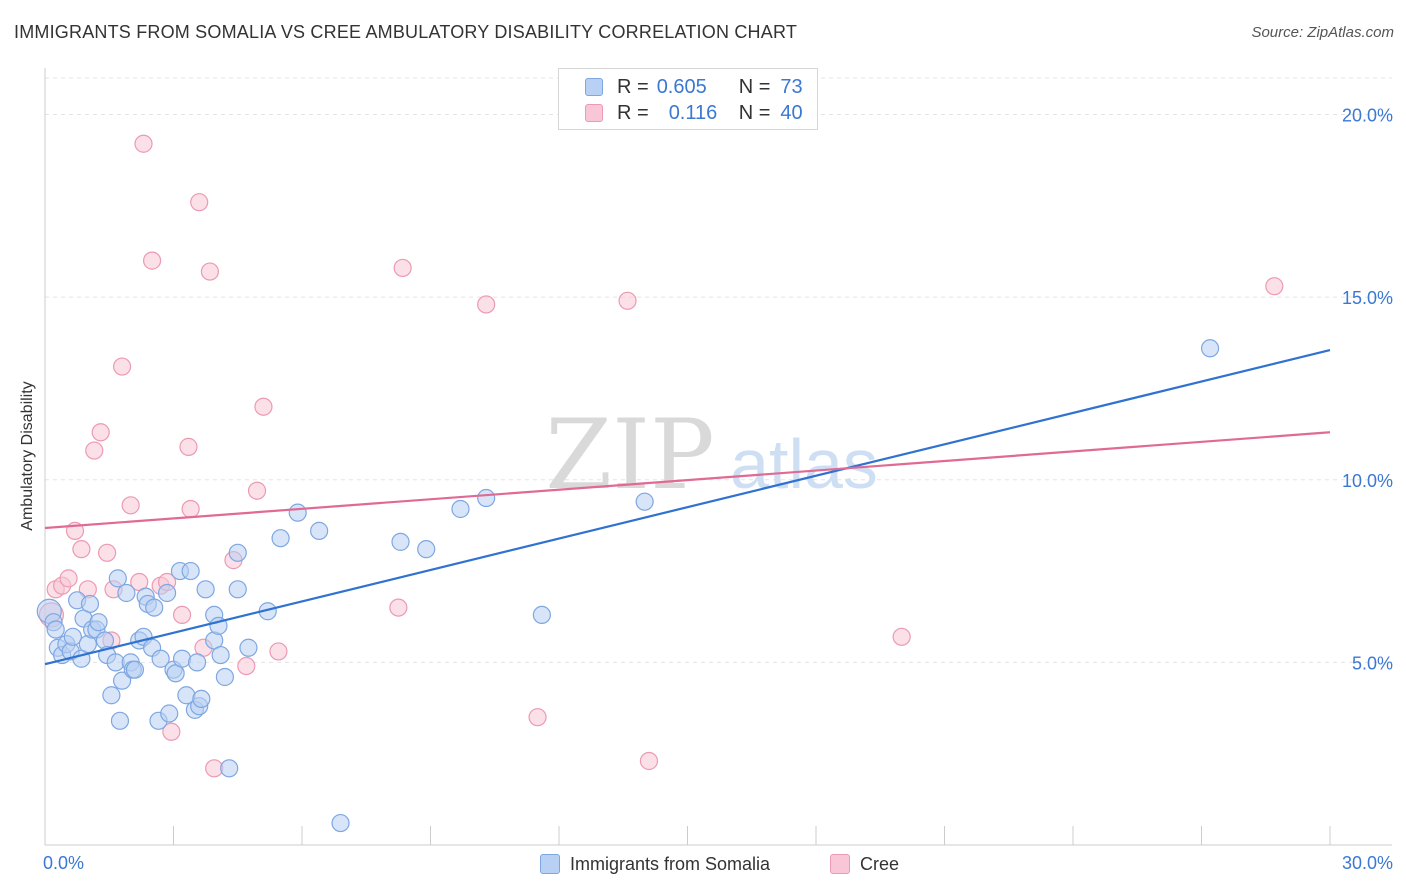 This screenshot has width=1406, height=892. What do you see at coordinates (63, 863) in the screenshot?
I see `x-tick-label: 0.0%` at bounding box center [63, 863].